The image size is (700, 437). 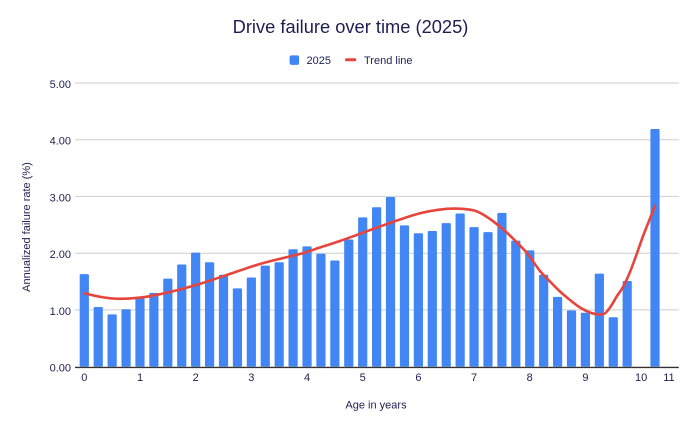 What do you see at coordinates (418, 378) in the screenshot?
I see `svg-text: 6` at bounding box center [418, 378].